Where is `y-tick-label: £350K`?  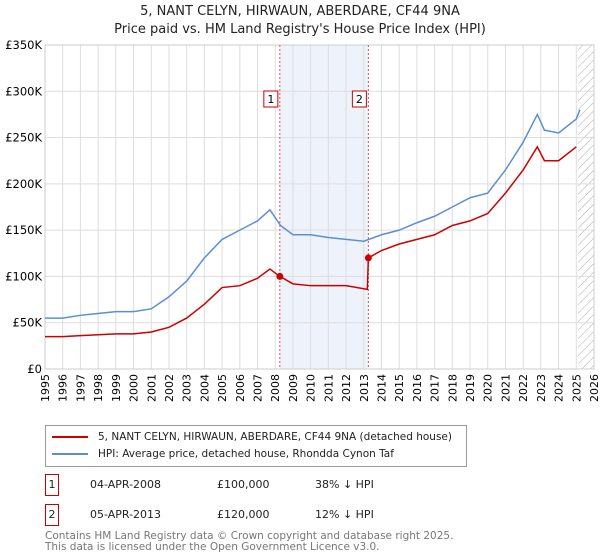 y-tick-label: £350K is located at coordinates (23, 45).